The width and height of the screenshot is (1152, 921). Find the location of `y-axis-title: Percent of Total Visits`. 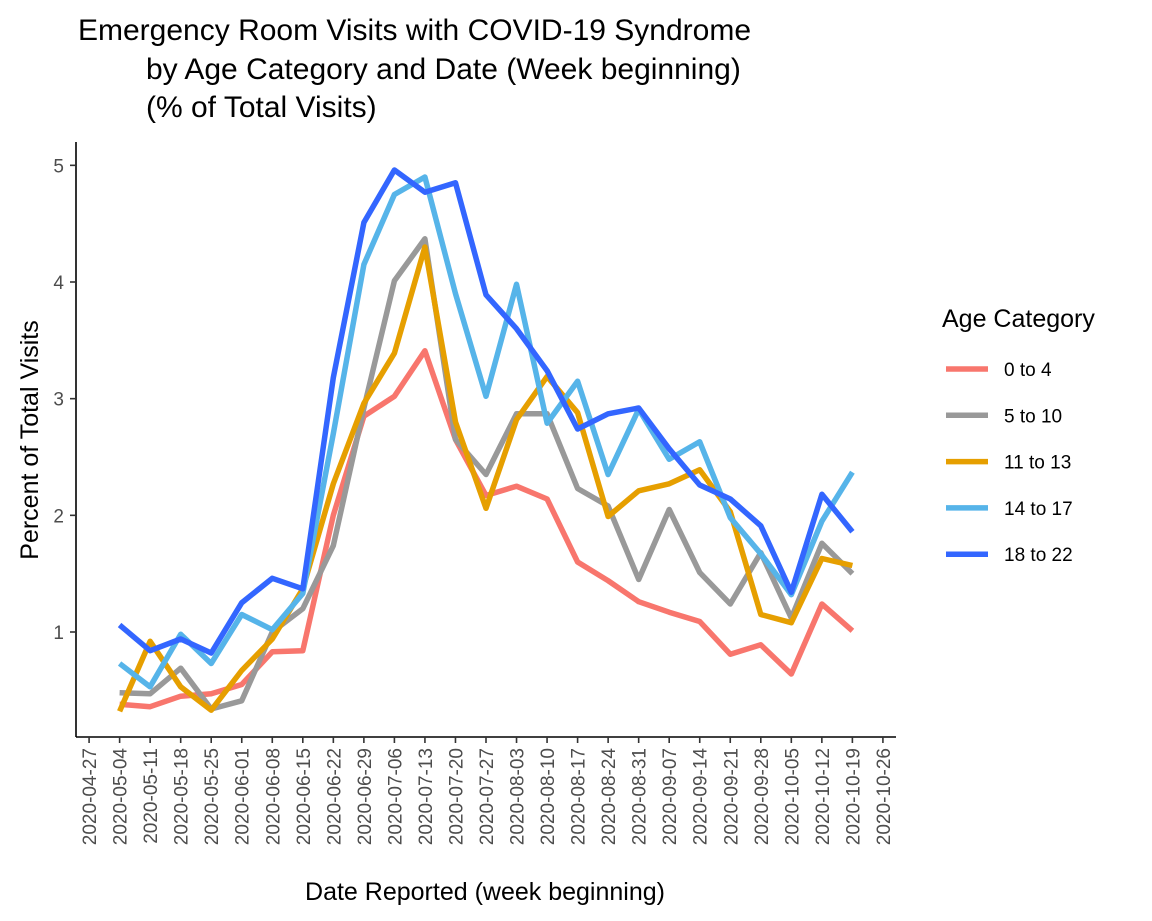

y-axis-title: Percent of Total Visits is located at coordinates (30, 439).